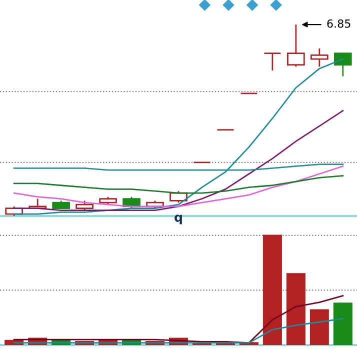  What do you see at coordinates (338, 23) in the screenshot?
I see `annotation: 6.85` at bounding box center [338, 23].